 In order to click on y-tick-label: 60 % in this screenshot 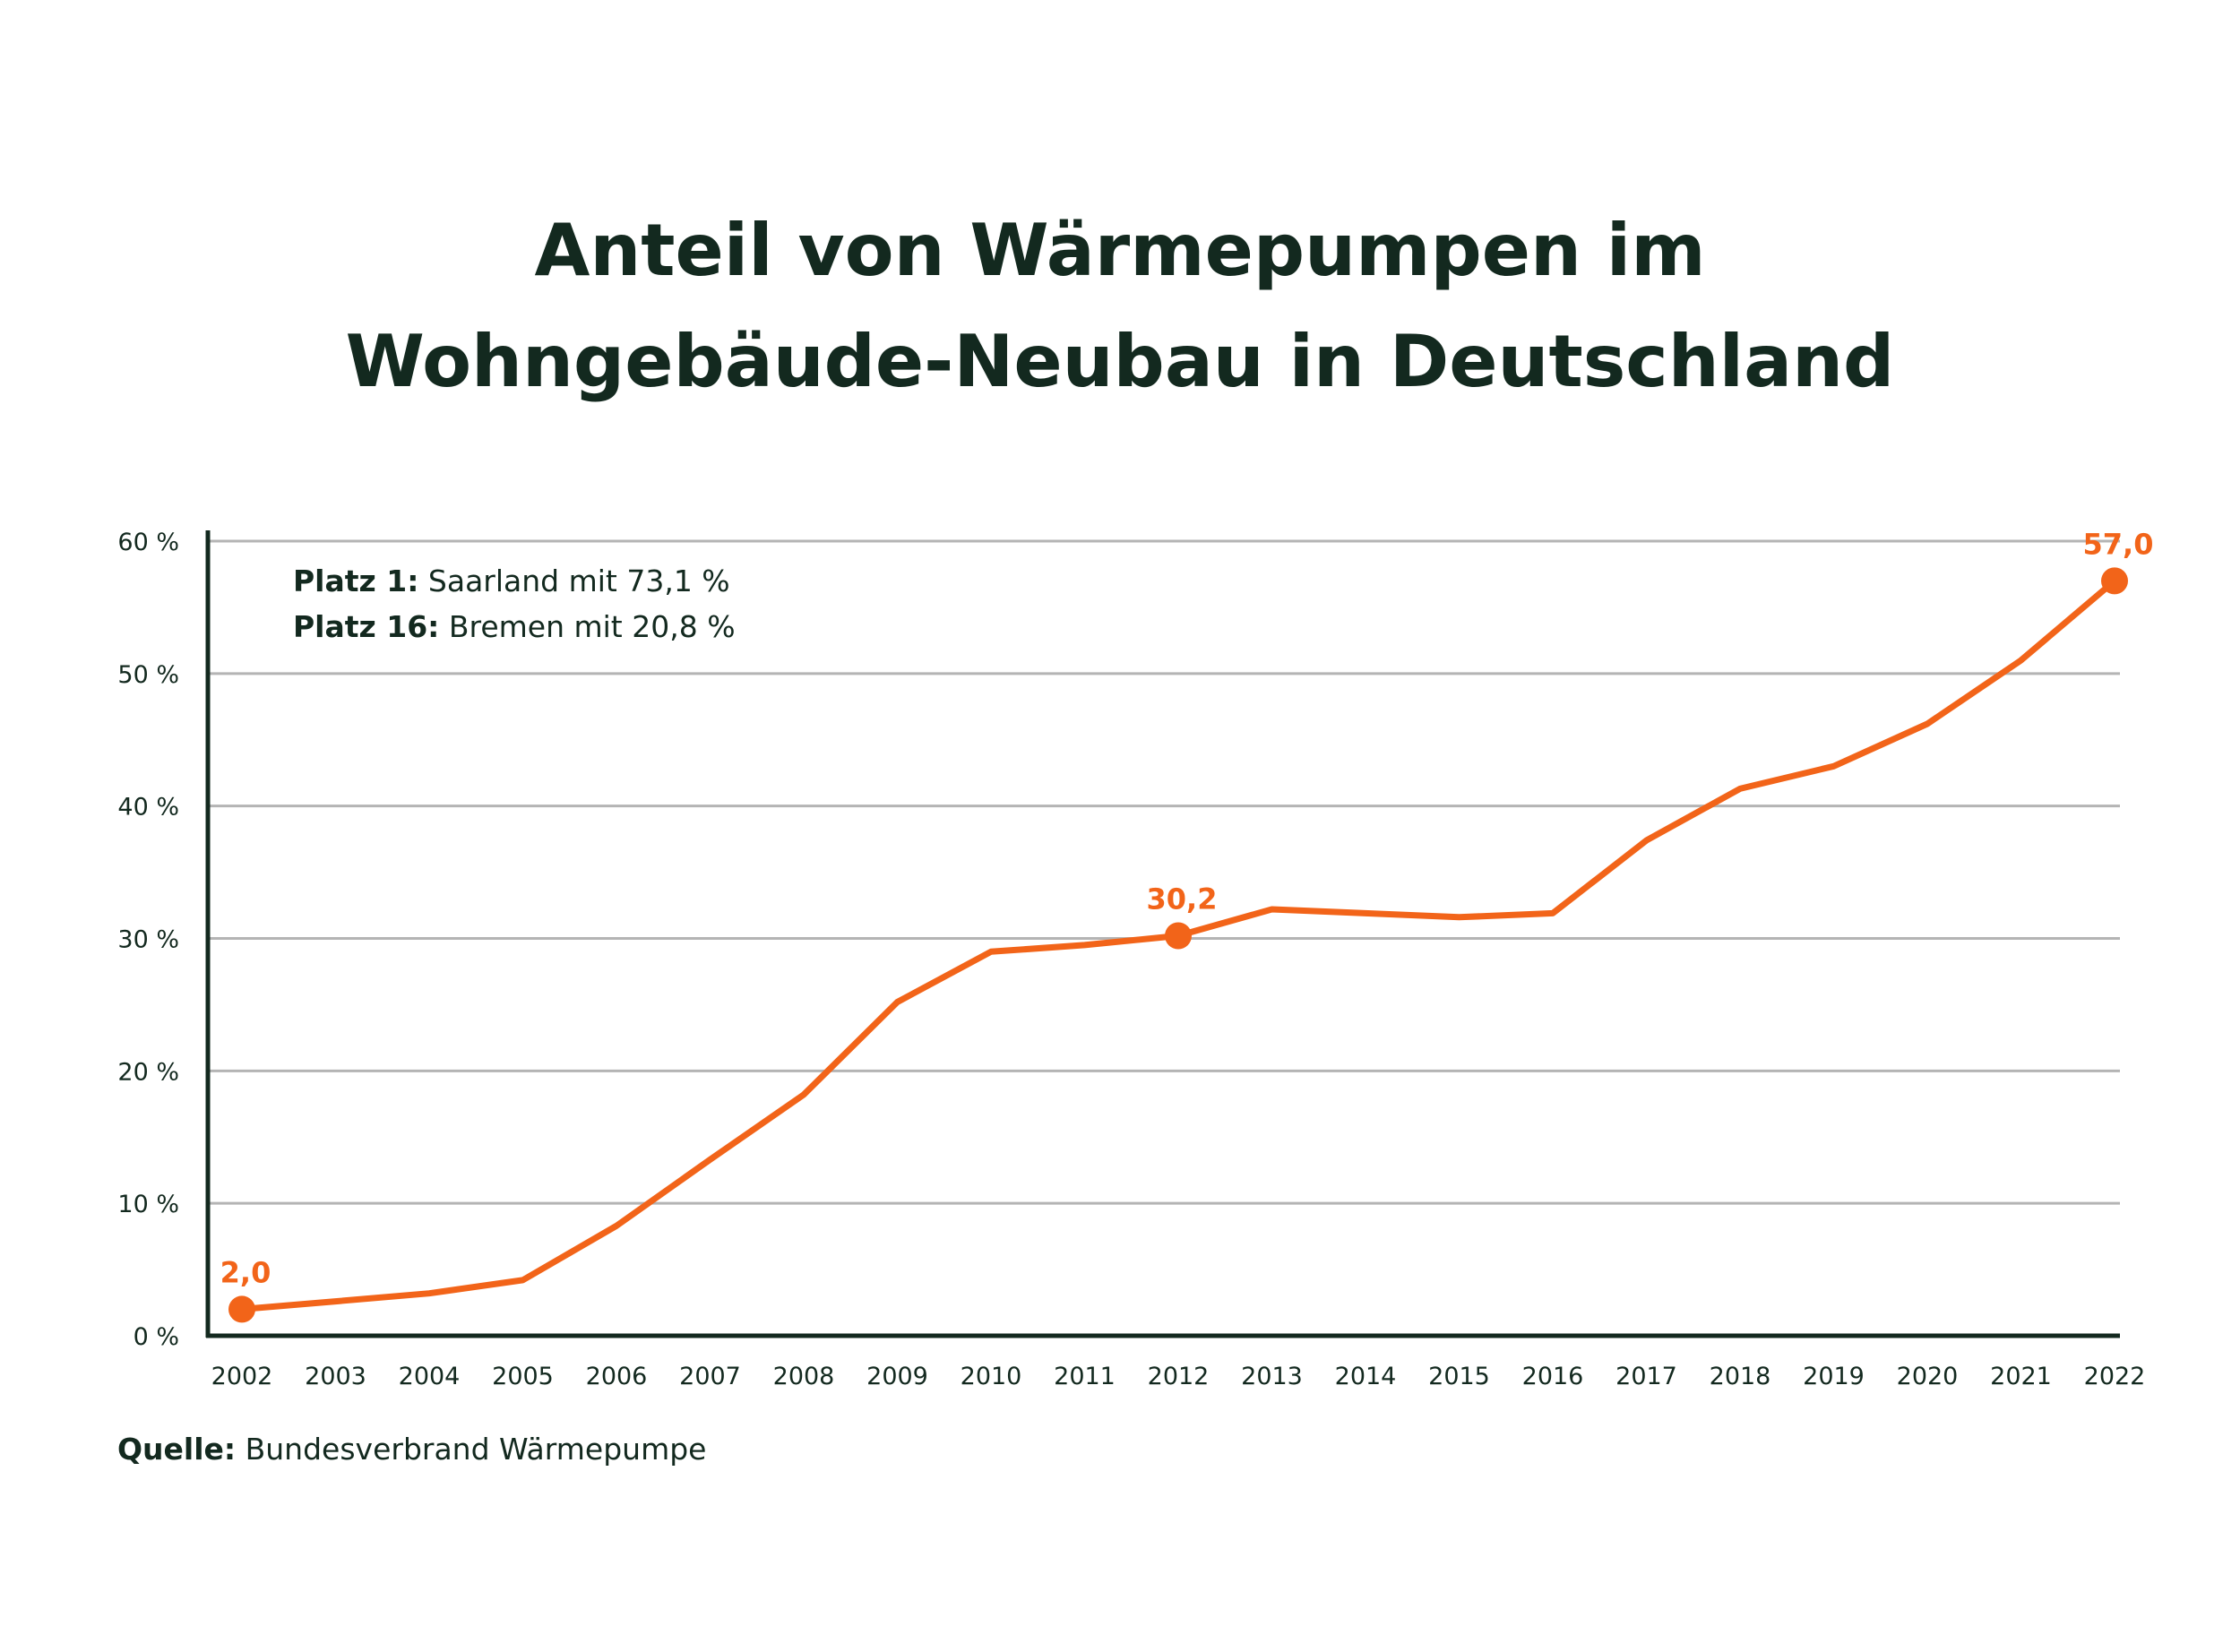, I will do `click(148, 542)`.